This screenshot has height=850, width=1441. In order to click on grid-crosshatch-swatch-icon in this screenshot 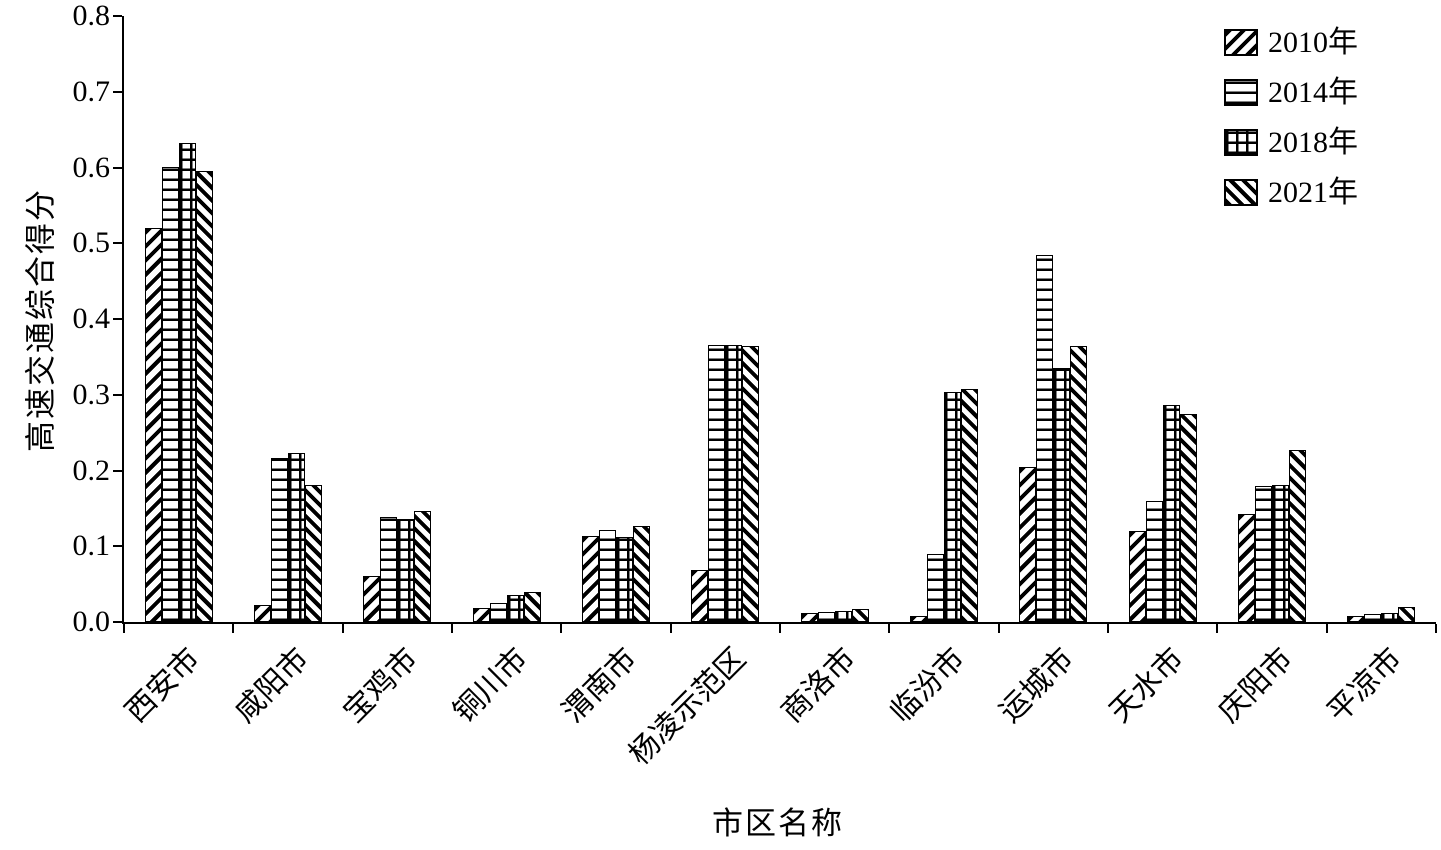, I will do `click(1241, 142)`.